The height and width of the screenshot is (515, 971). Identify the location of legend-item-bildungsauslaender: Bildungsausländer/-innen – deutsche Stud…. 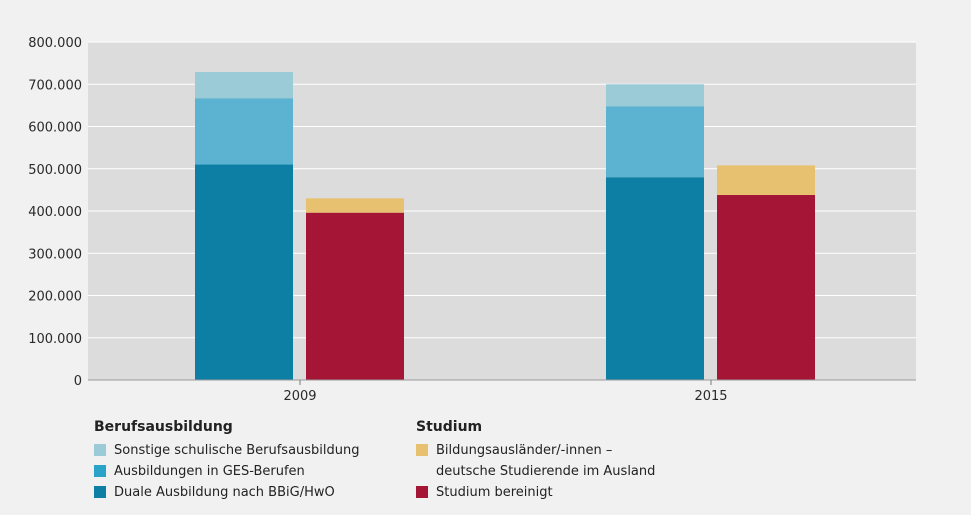
(535, 461).